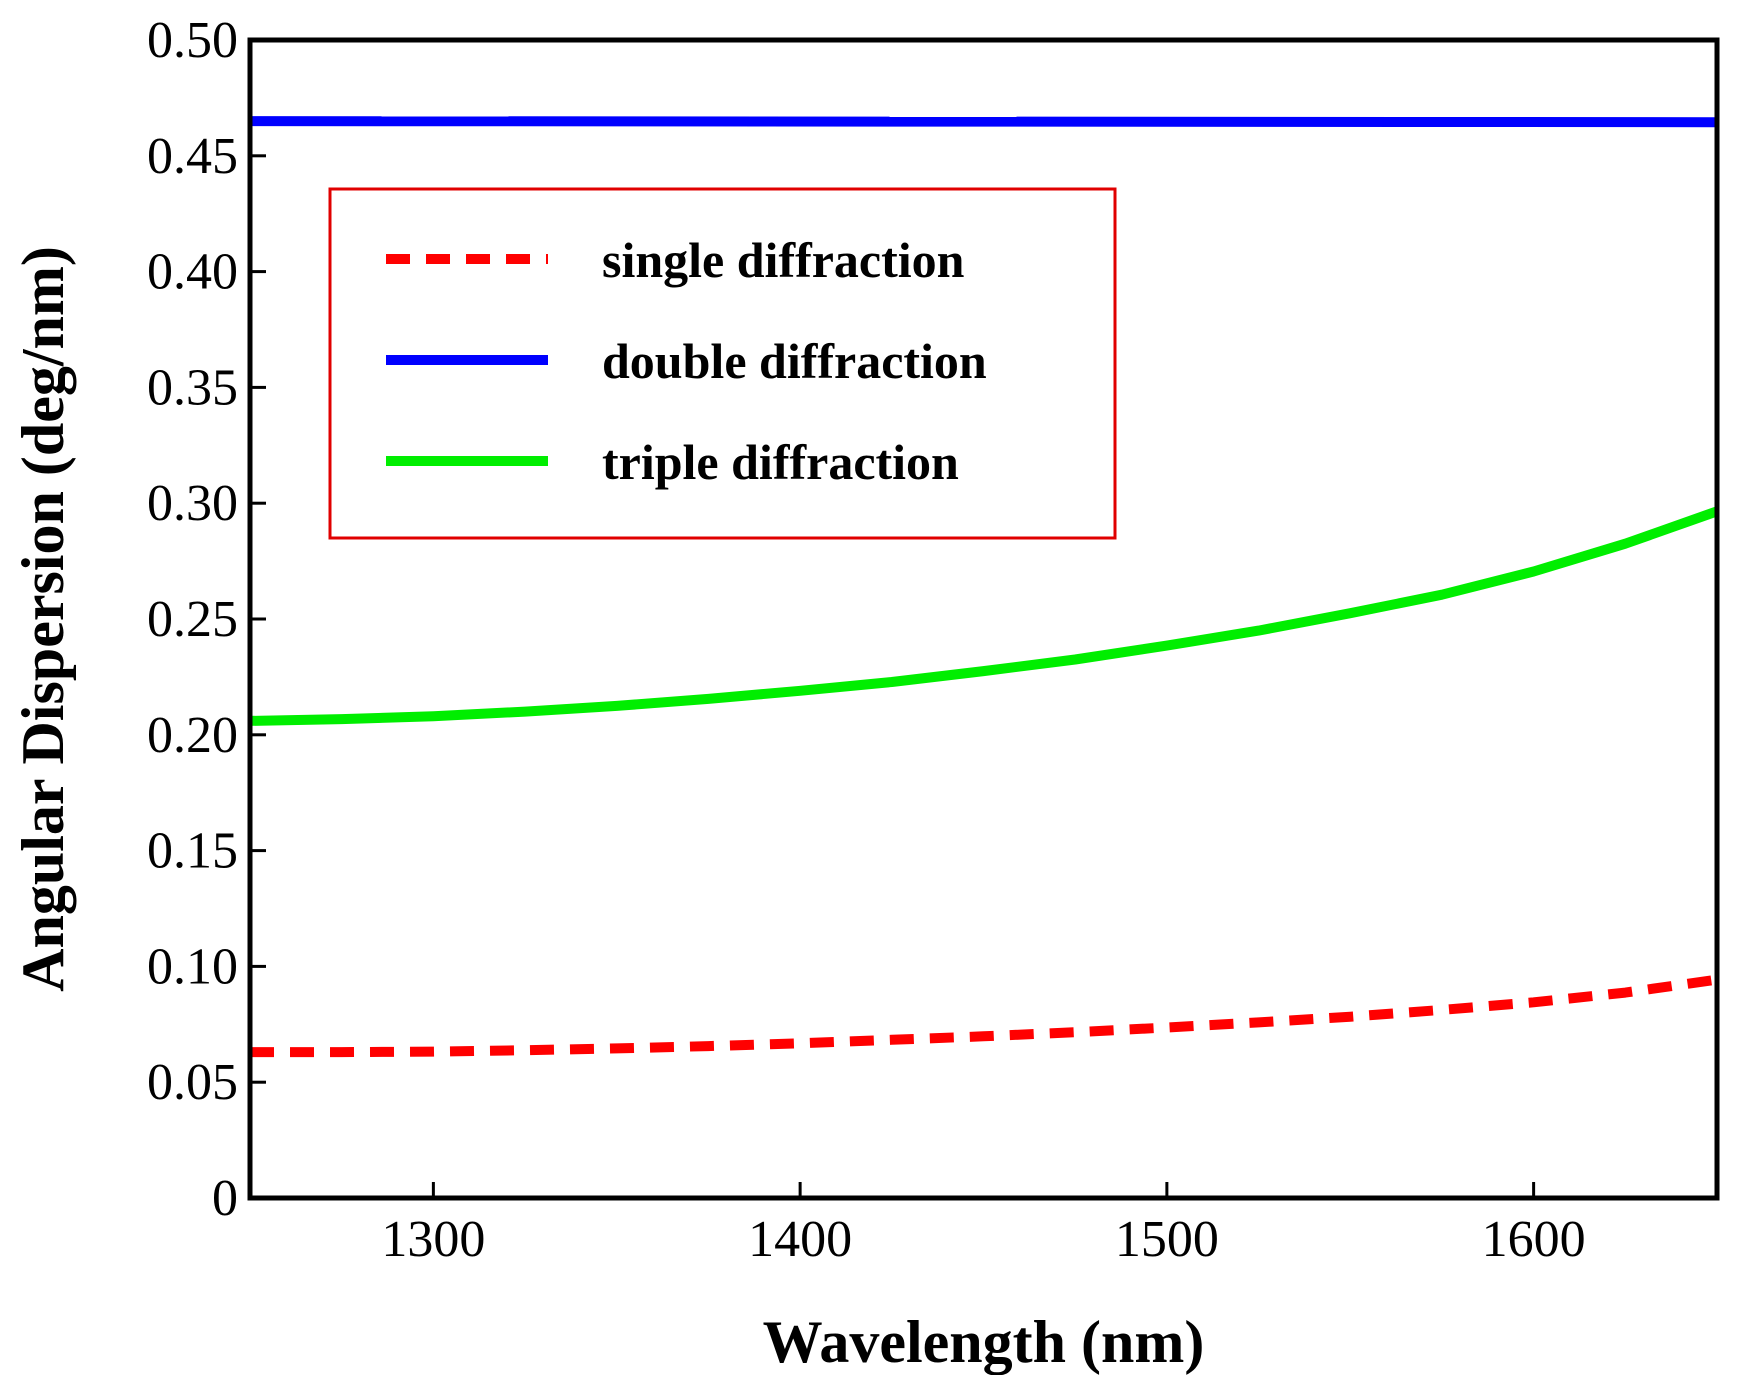 This screenshot has width=1737, height=1375. Describe the element at coordinates (433, 1239) in the screenshot. I see `x-tick-label: 1300` at that location.